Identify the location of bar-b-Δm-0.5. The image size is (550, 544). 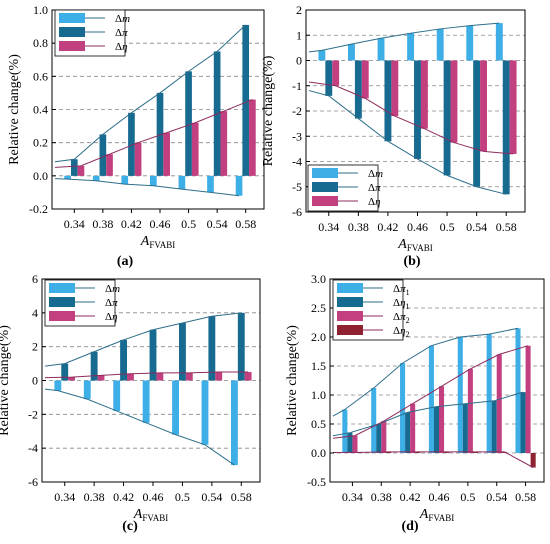
(440, 44).